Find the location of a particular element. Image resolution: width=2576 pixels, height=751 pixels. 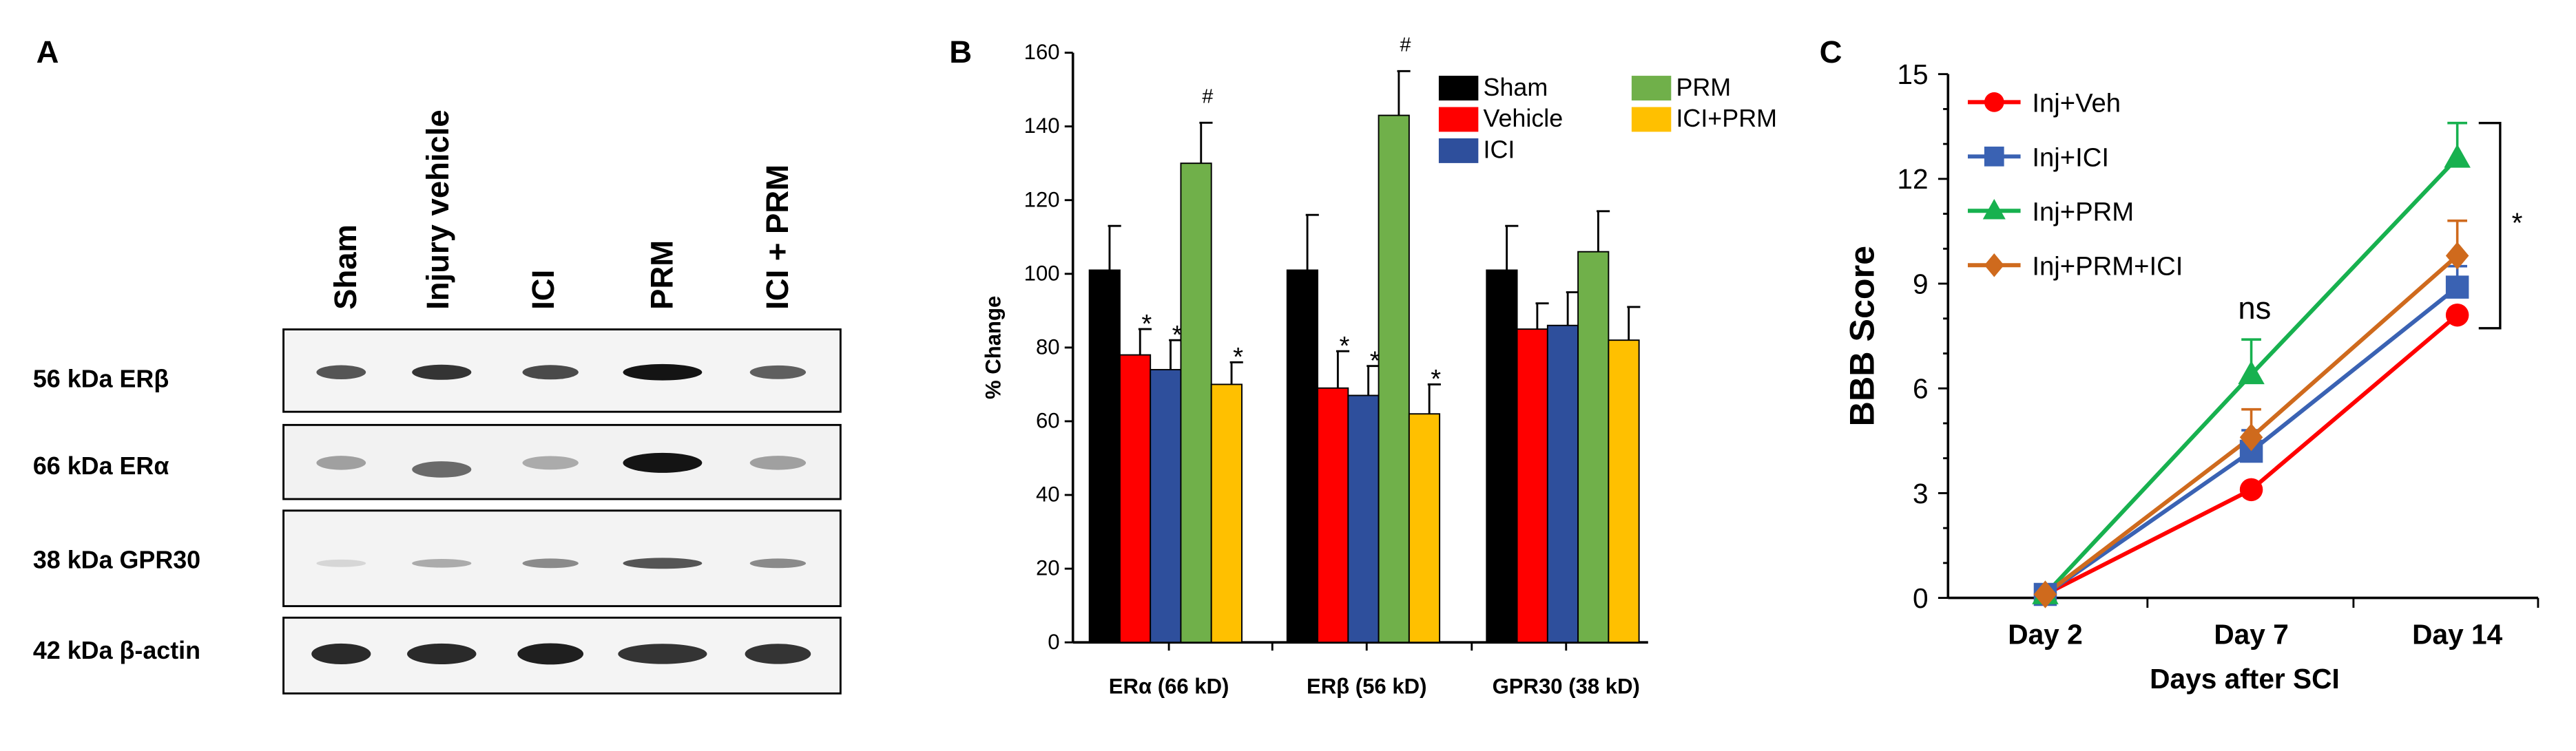

lane-labels: Sham Injury vehicle ICI PRM ICI + PRM is located at coordinates (561, 209).